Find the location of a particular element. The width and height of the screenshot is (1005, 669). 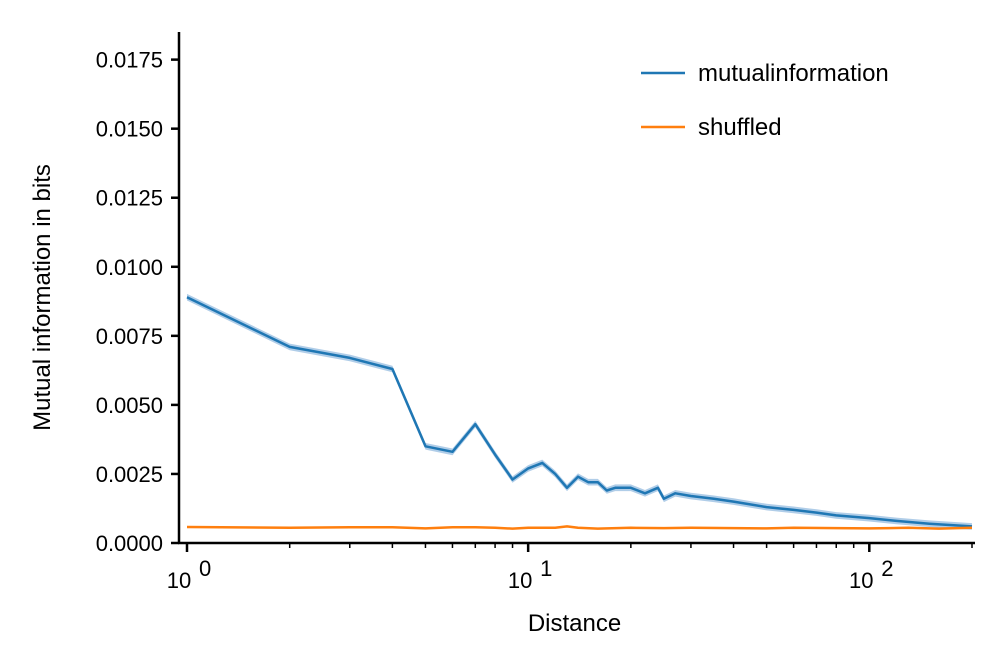

series-line-shuffled is located at coordinates (579, 527).